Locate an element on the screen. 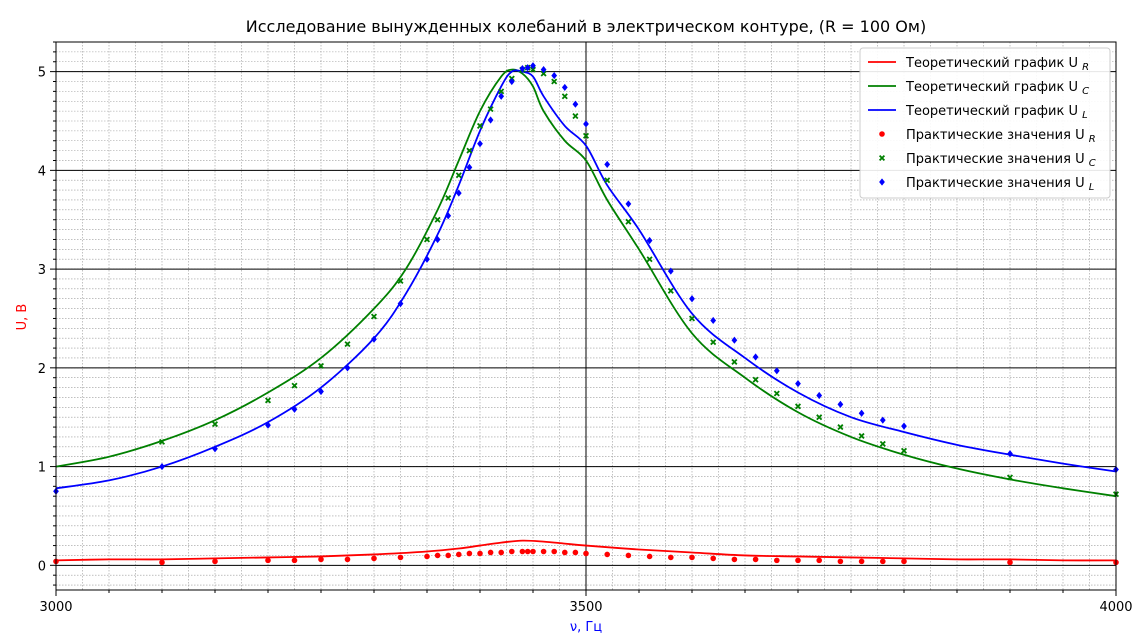 This screenshot has height=644, width=1145. series-points-R is located at coordinates (586, 557).